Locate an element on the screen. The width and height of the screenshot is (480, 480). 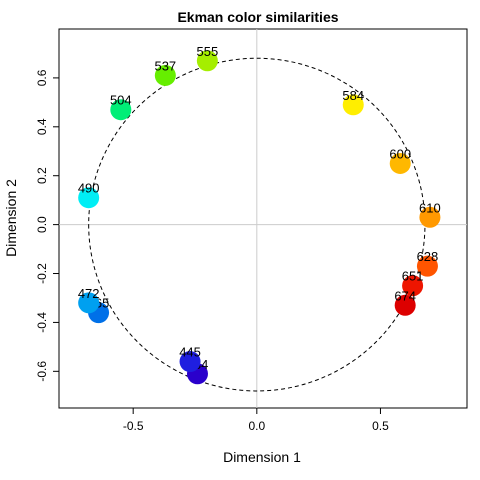
y-axis-label: Dimension 2 is located at coordinates (11, 218).